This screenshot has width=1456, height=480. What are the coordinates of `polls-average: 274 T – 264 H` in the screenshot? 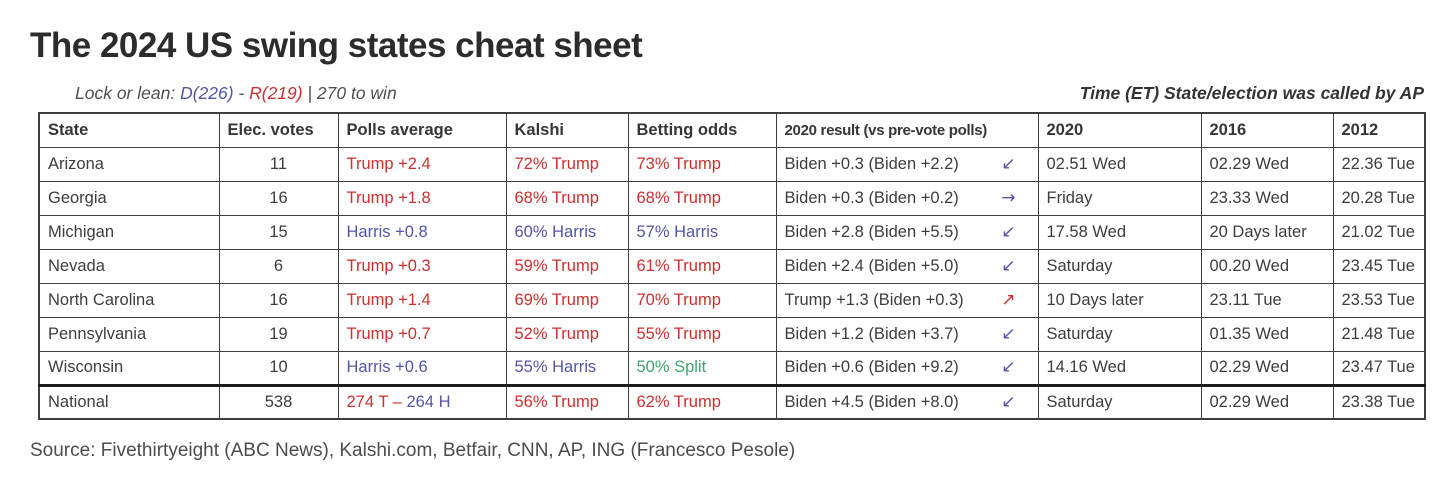 It's located at (422, 401).